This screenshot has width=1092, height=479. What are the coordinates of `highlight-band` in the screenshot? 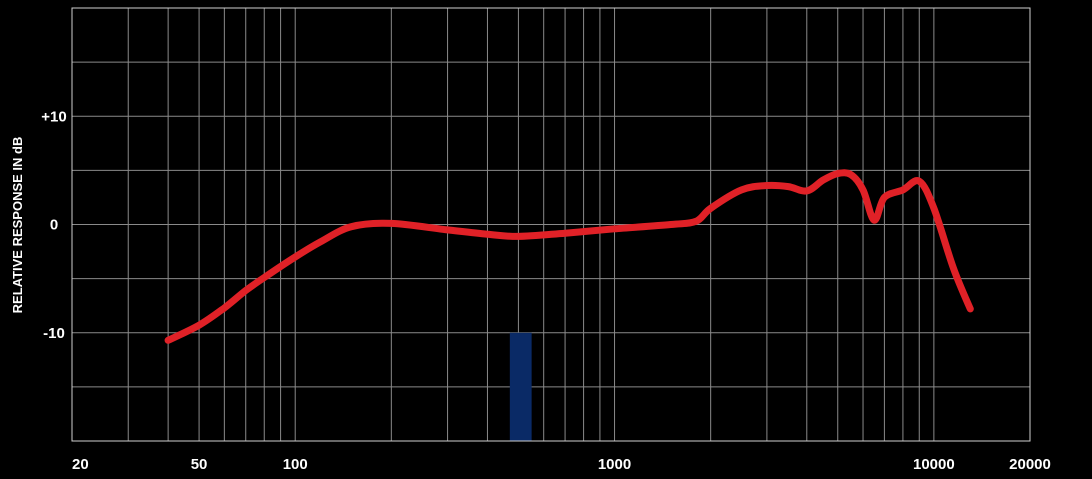 It's located at (520, 386).